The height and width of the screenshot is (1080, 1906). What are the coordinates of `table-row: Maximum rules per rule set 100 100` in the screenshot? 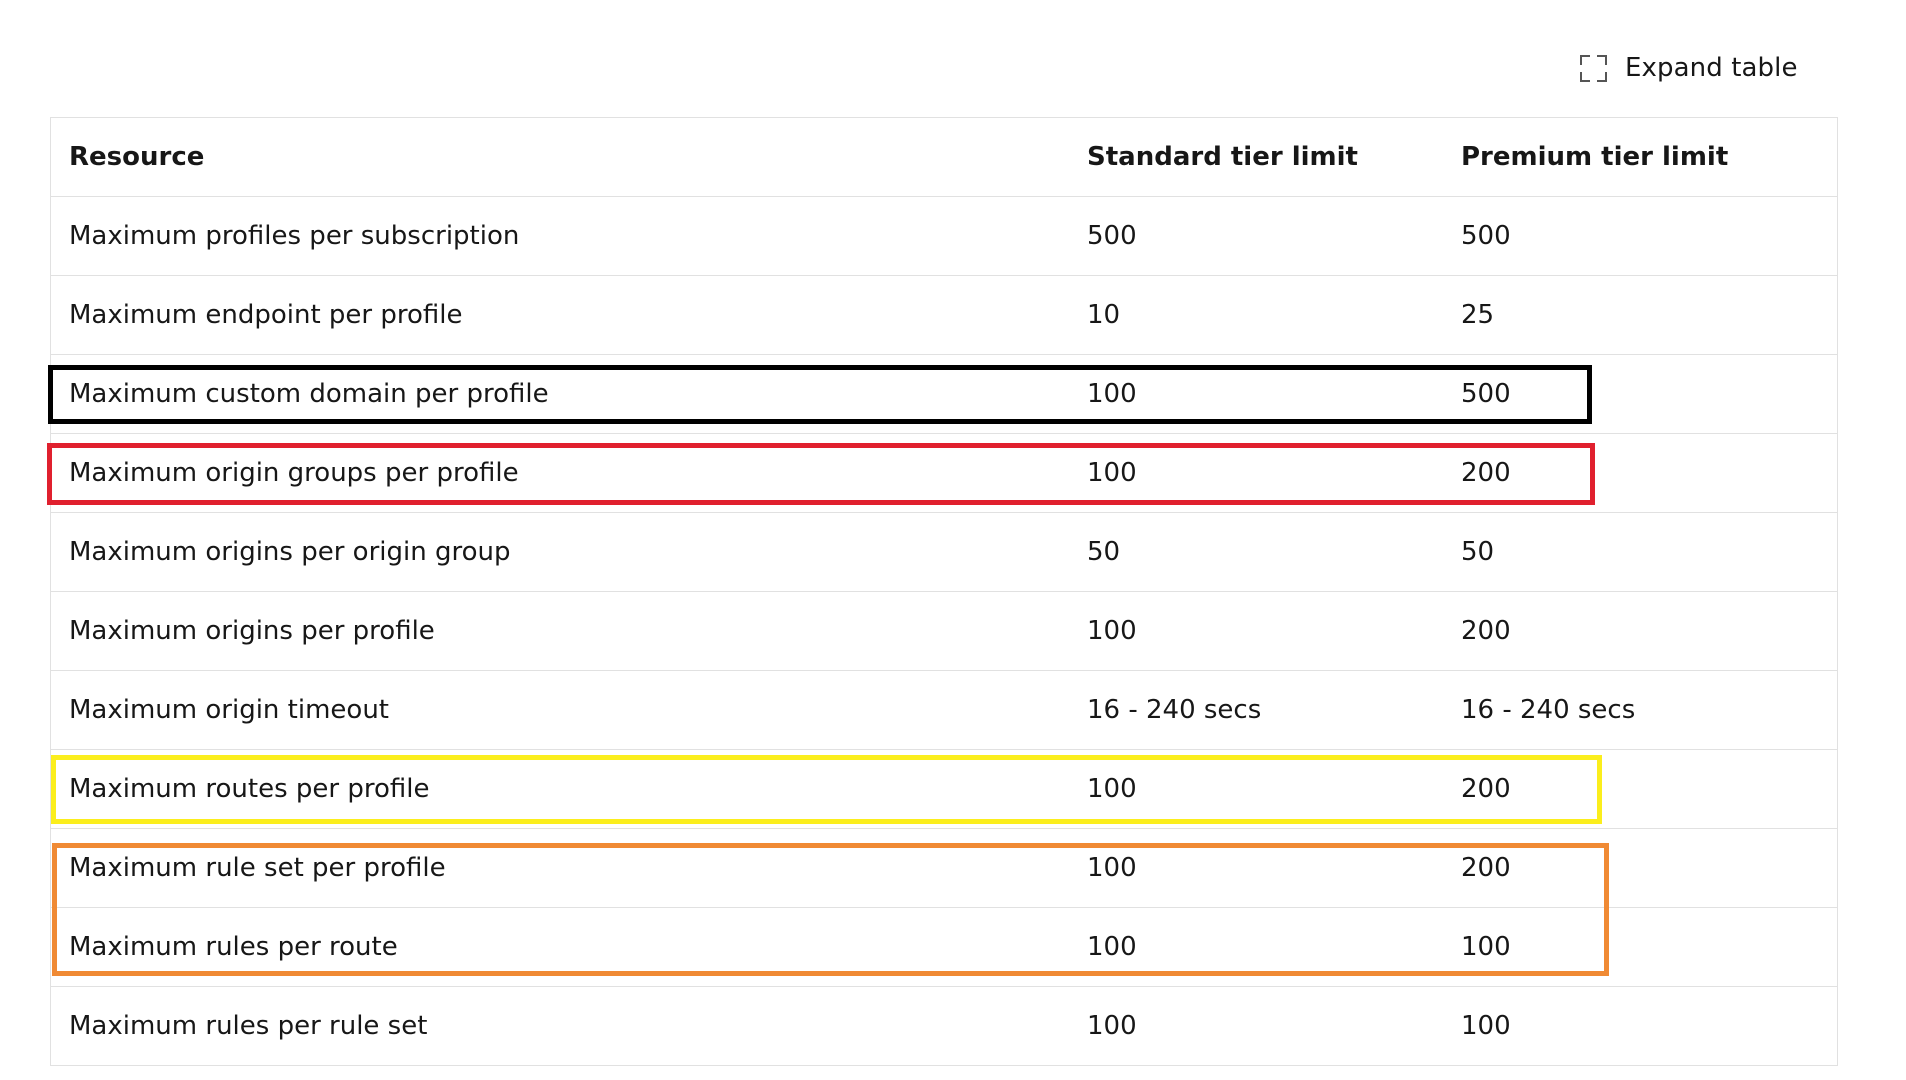 It's located at (944, 1026).